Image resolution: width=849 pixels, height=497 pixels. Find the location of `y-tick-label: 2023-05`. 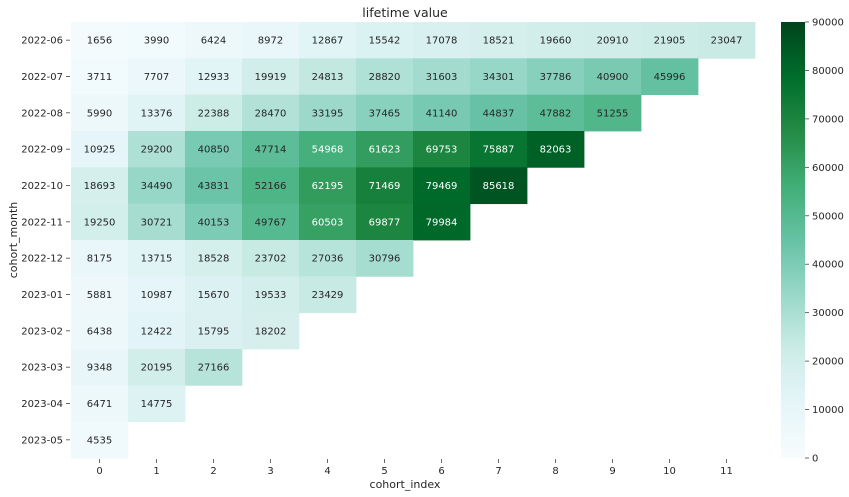

y-tick-label: 2023-05 is located at coordinates (42, 440).